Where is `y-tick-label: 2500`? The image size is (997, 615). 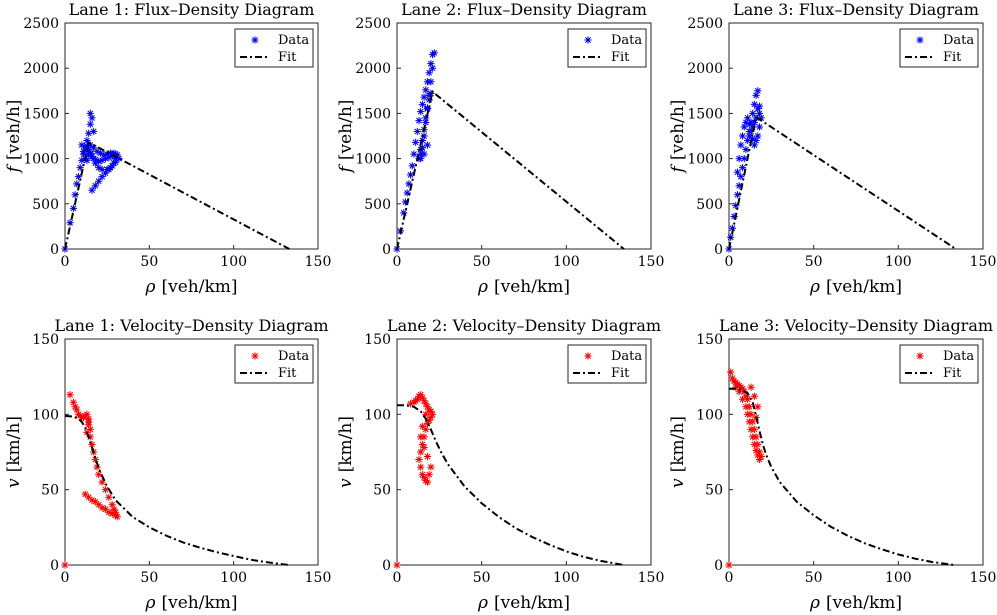 y-tick-label: 2500 is located at coordinates (373, 24).